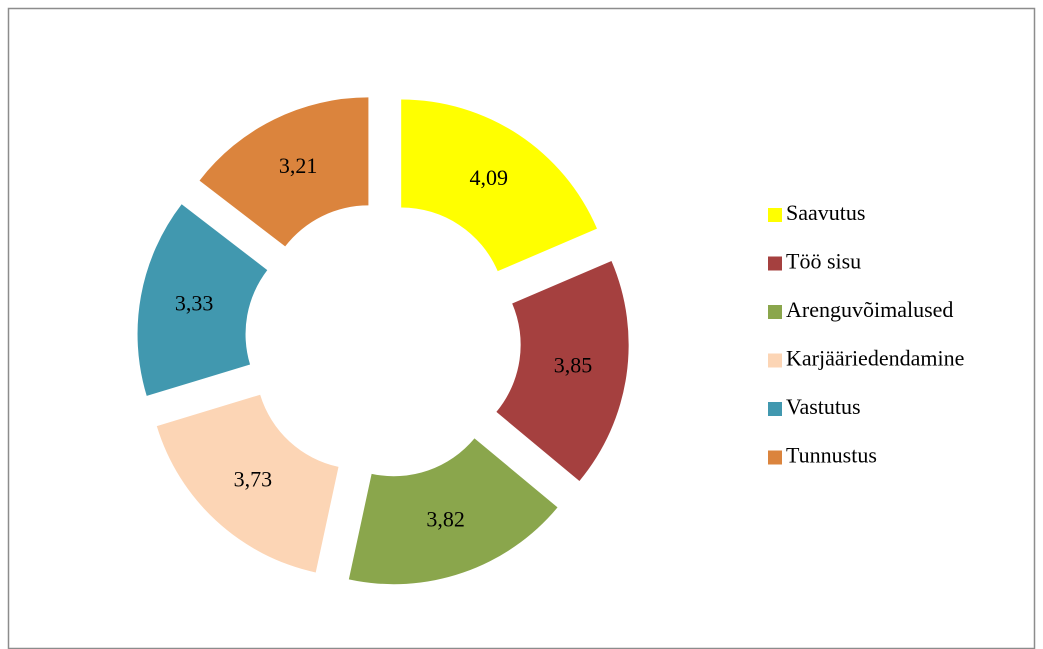 The image size is (1043, 649). Describe the element at coordinates (823, 406) in the screenshot. I see `legend-label: Vastutus` at that location.